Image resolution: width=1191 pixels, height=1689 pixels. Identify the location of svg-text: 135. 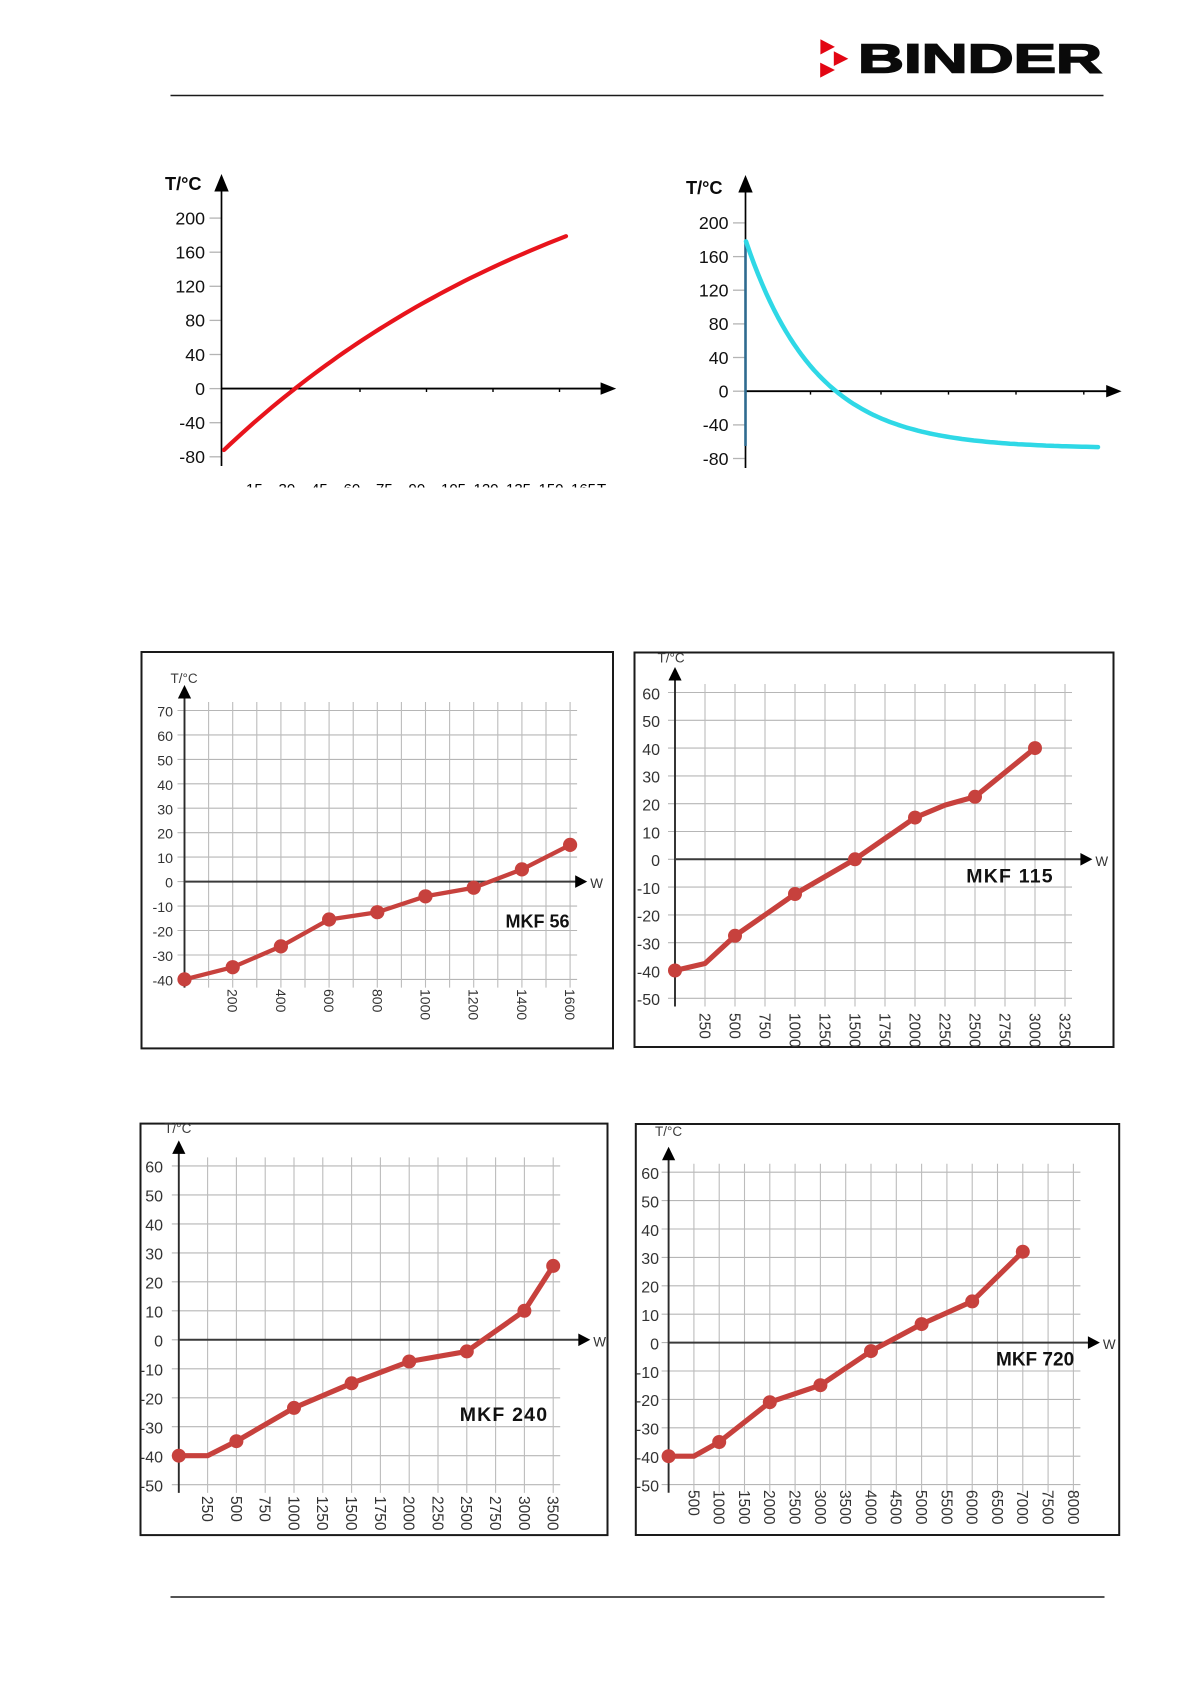
(518, 489).